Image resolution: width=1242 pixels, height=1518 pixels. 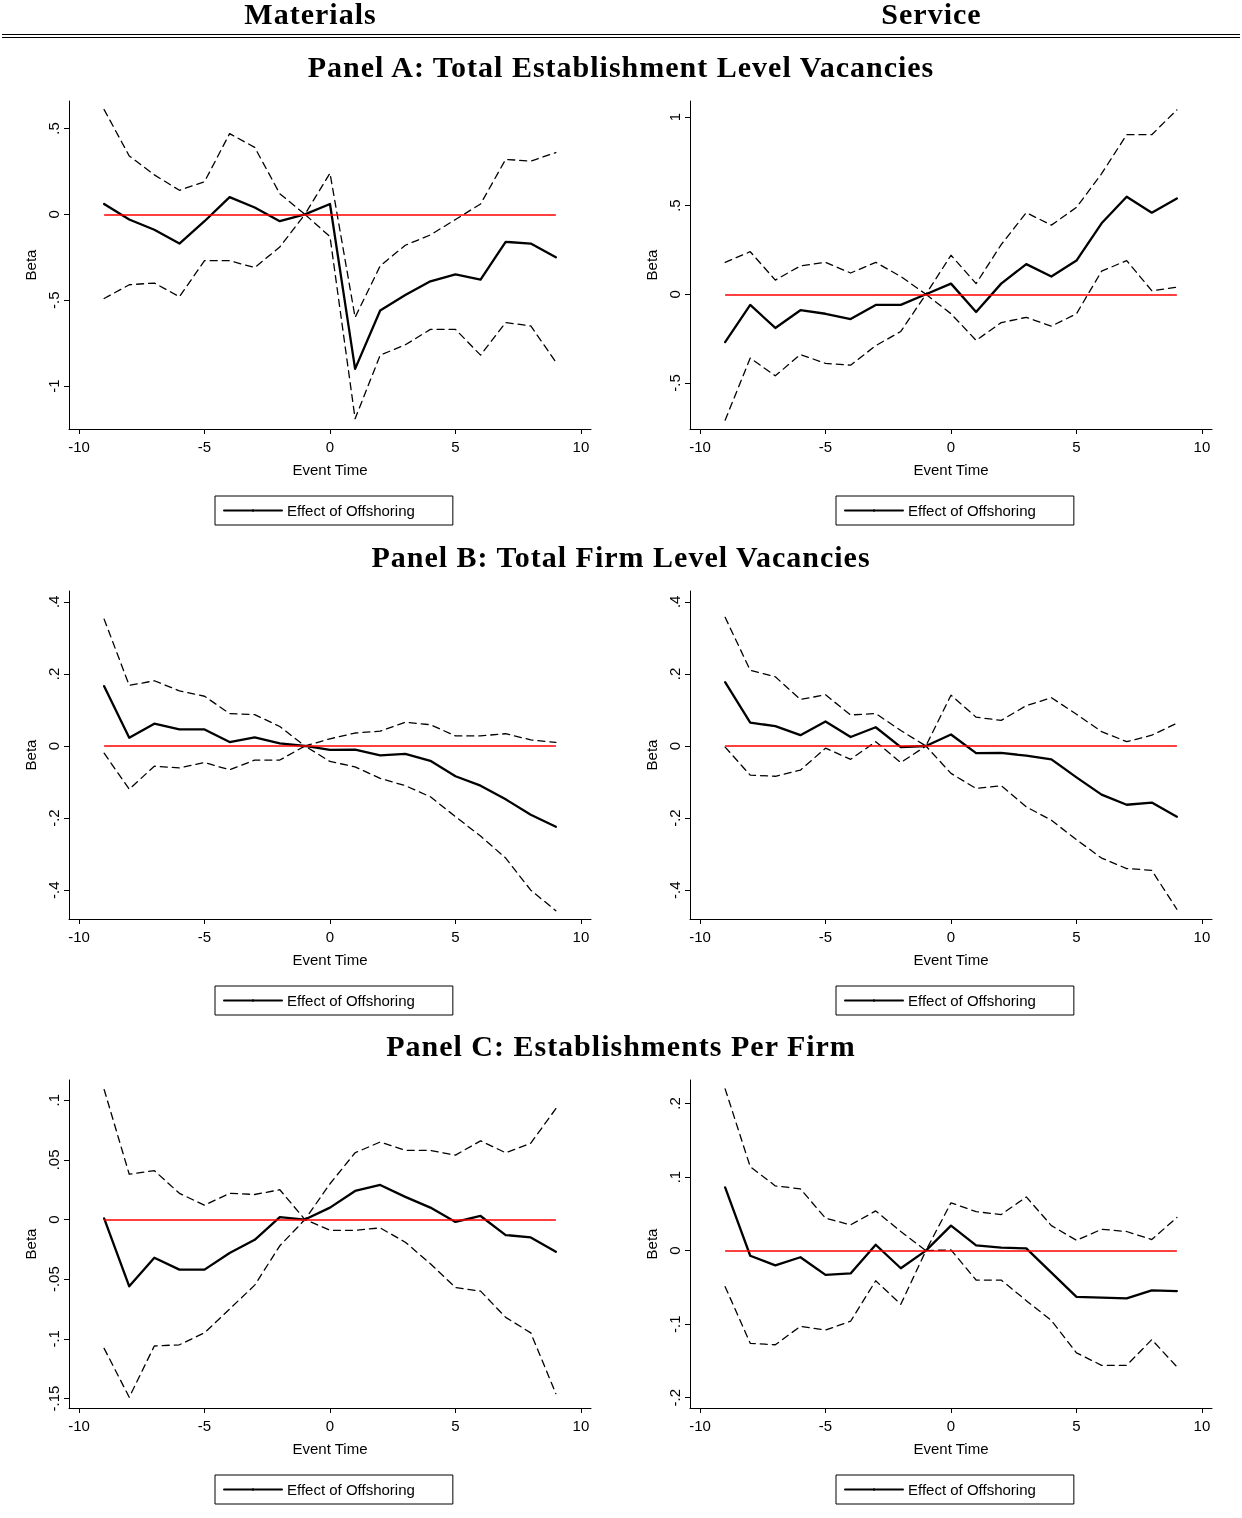 What do you see at coordinates (931, 15) in the screenshot?
I see `text: Service` at bounding box center [931, 15].